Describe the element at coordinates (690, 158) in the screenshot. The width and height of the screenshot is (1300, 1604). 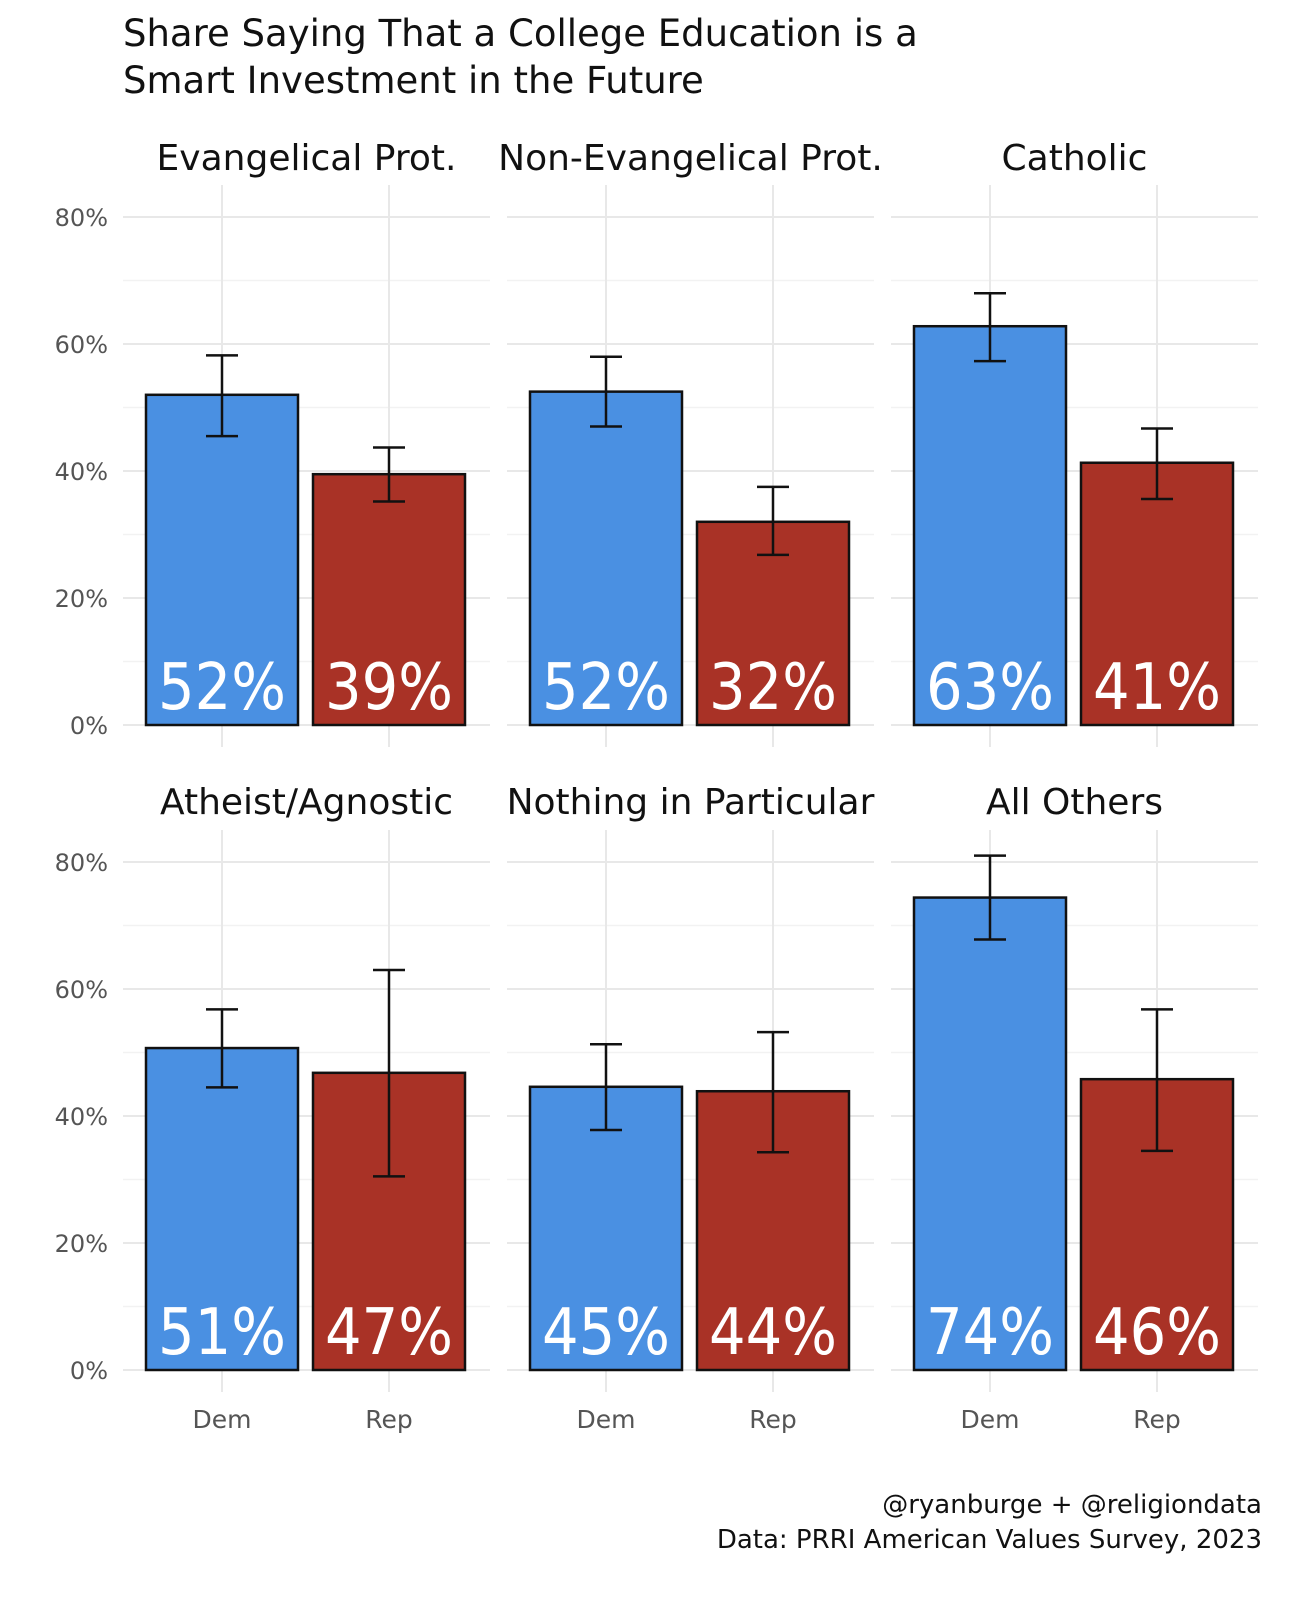
I see `panel-title: Non-Evangelical Prot.` at that location.